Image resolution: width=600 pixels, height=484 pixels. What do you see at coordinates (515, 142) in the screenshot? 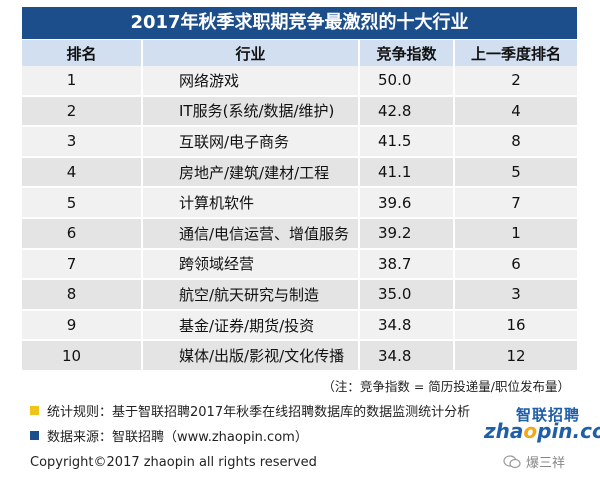
I see `prev-rank-cell: 8` at bounding box center [515, 142].